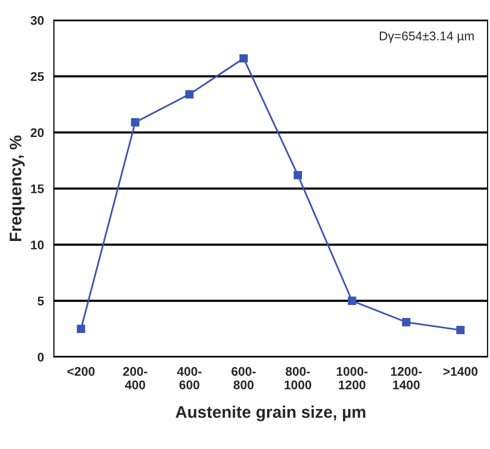 Image resolution: width=490 pixels, height=449 pixels. I want to click on x-axis-title: Austenite grain size, µm, so click(271, 414).